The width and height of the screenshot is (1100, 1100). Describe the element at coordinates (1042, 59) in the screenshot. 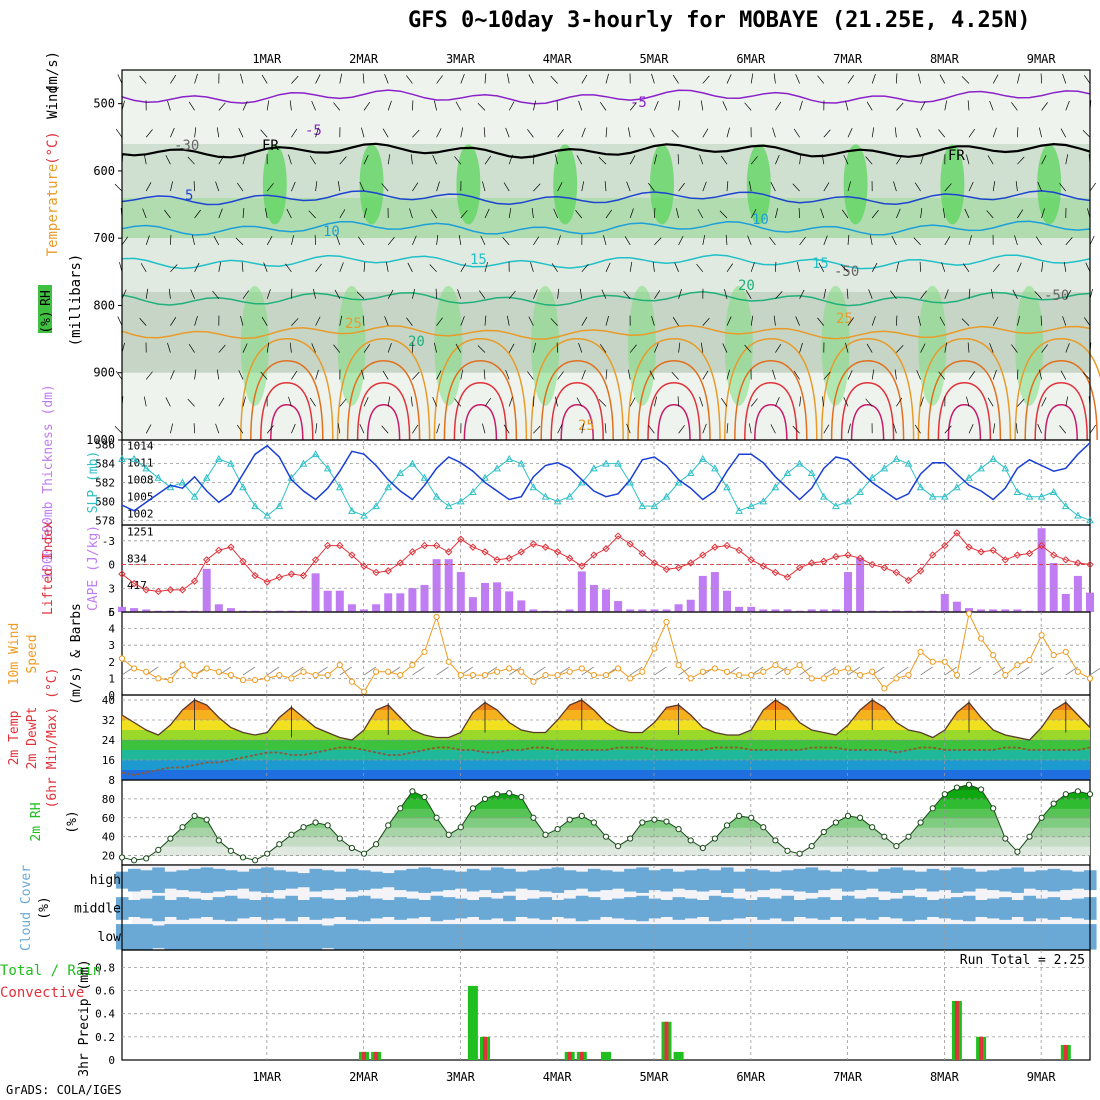

I see `date-label-top: 9MAR` at that location.